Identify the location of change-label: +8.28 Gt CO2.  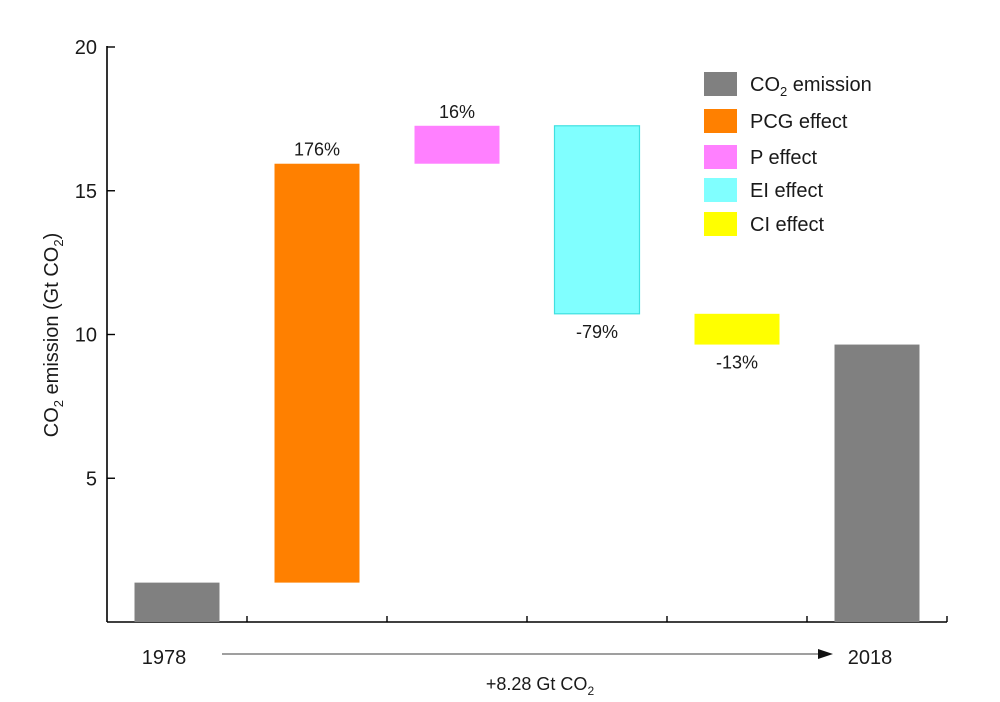
(540, 686).